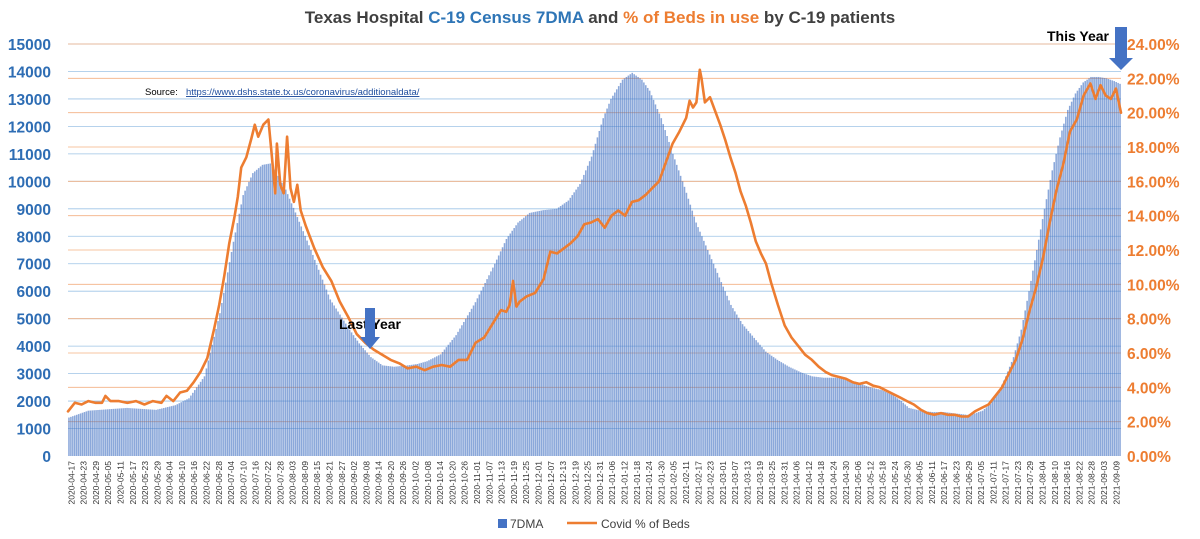  What do you see at coordinates (1104, 483) in the screenshot?
I see `x-axis-tick-label: 2021-09-03` at bounding box center [1104, 483].